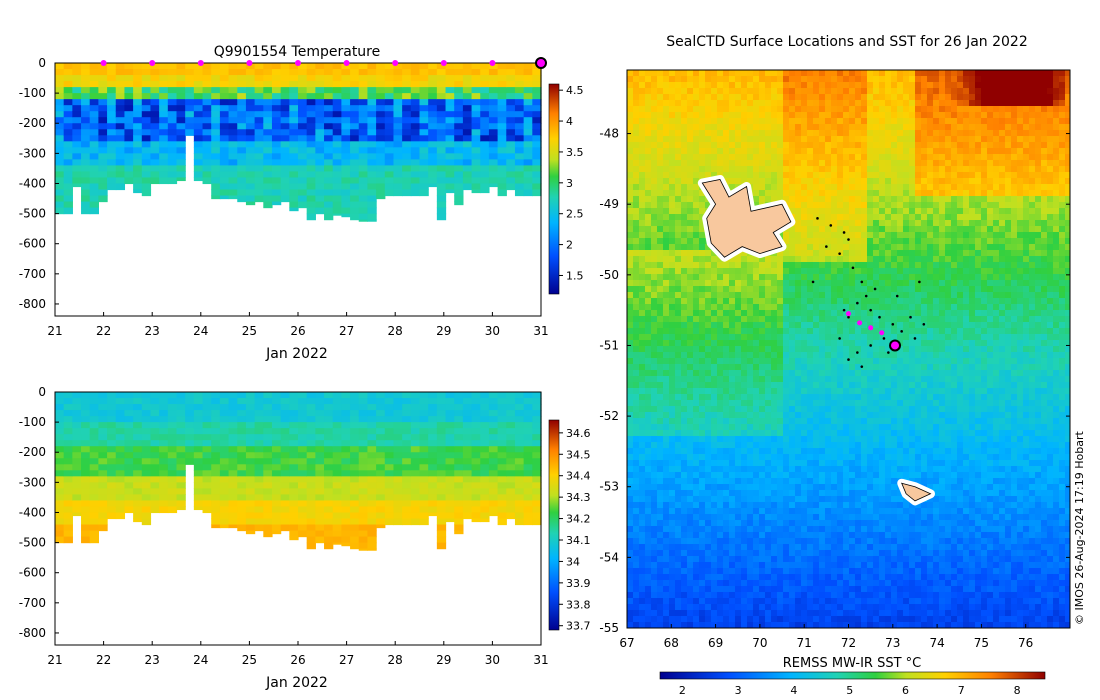 The height and width of the screenshot is (700, 1100). Describe the element at coordinates (573, 561) in the screenshot. I see `colorbar-tick-label: 34` at that location.